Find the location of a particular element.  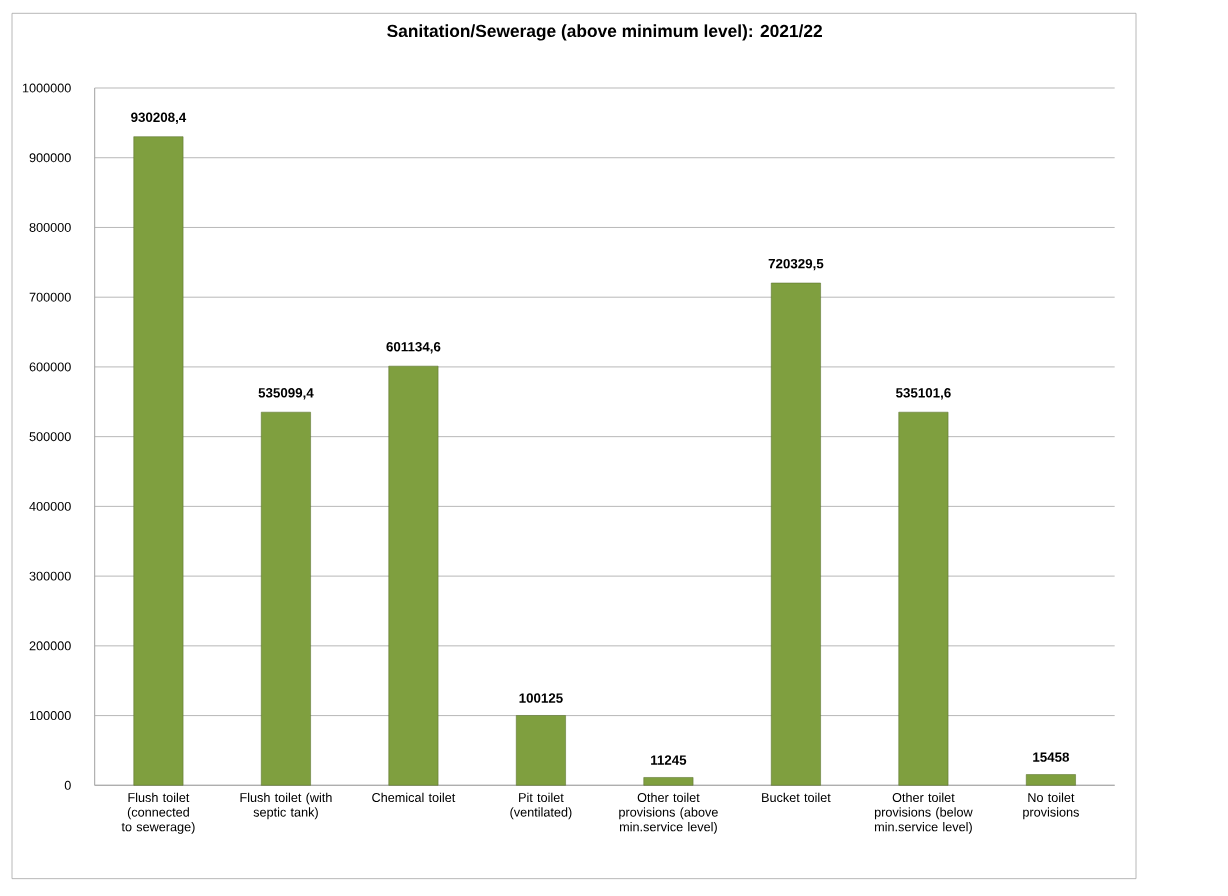

y-tick-label: 400000 is located at coordinates (50, 506).